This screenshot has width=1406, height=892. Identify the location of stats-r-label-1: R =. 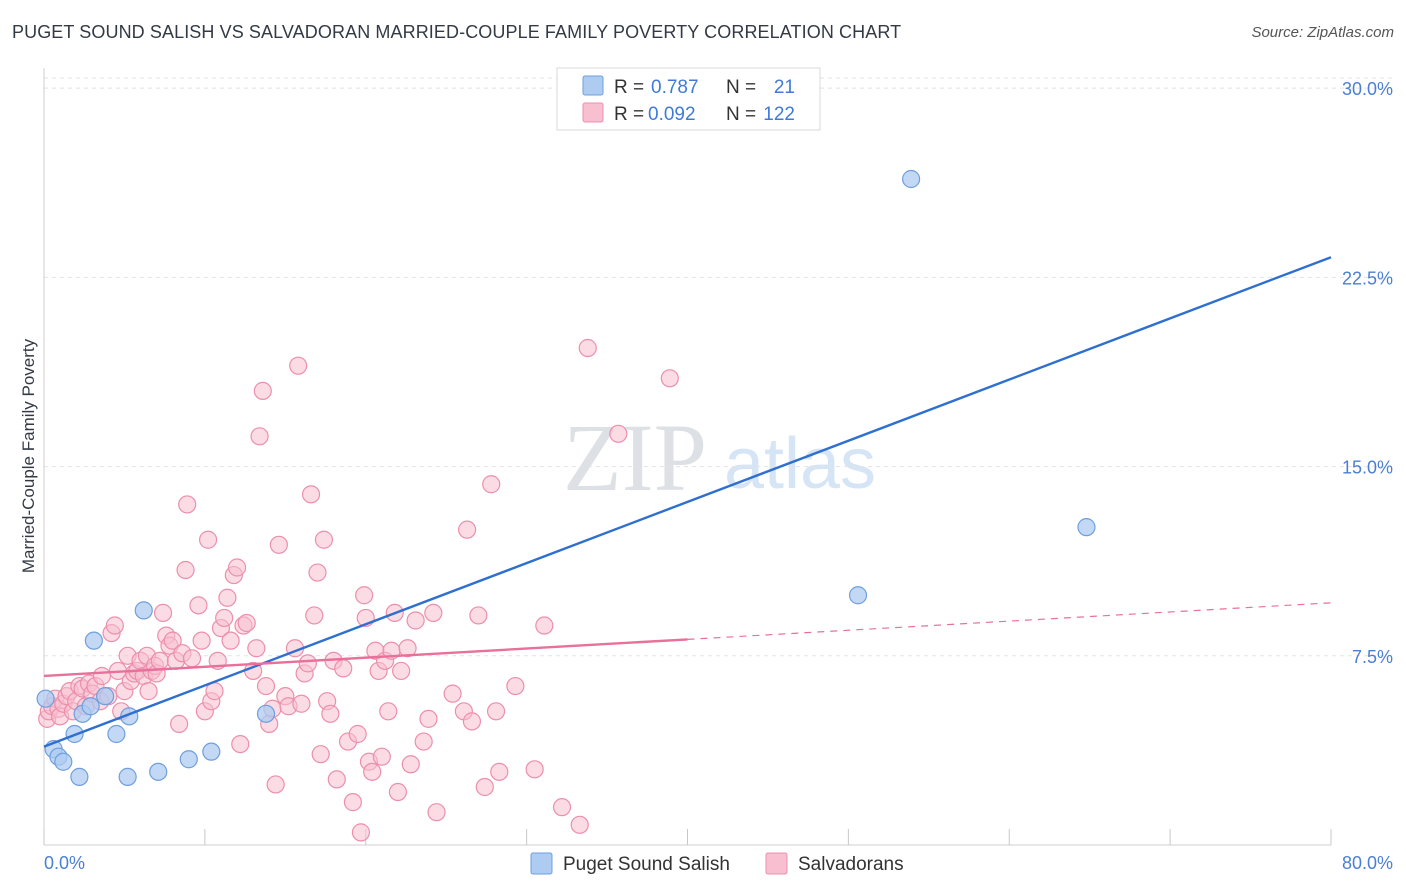
(629, 87).